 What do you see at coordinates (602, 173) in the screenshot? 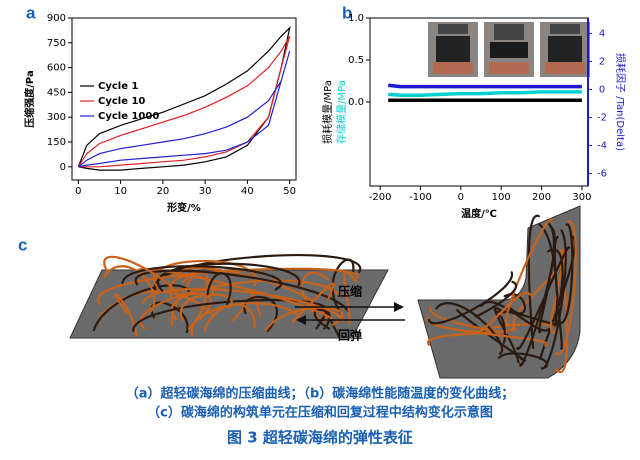
I see `y2-tick-label: -6` at bounding box center [602, 173].